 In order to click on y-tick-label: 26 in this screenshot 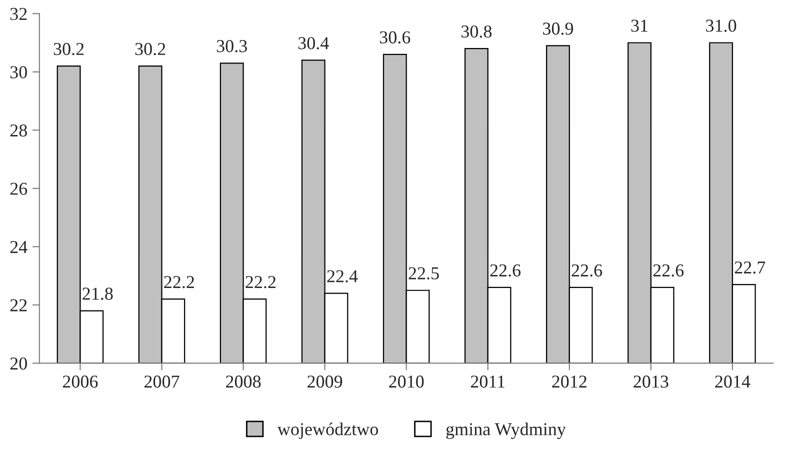, I will do `click(19, 188)`.